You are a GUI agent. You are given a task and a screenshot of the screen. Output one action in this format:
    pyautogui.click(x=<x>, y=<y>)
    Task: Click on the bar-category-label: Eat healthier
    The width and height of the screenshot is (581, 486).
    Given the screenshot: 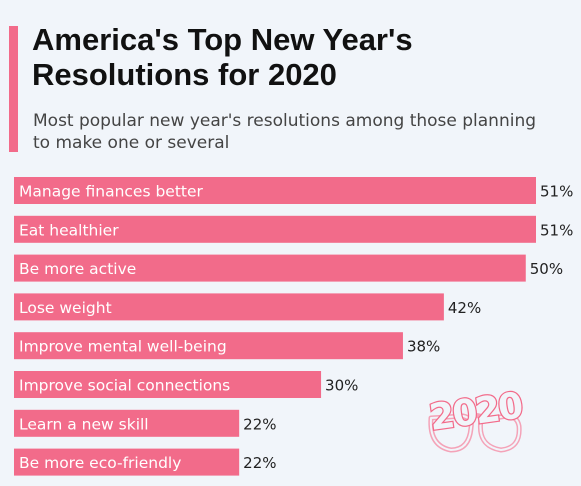 What is the action you would take?
    pyautogui.click(x=69, y=230)
    